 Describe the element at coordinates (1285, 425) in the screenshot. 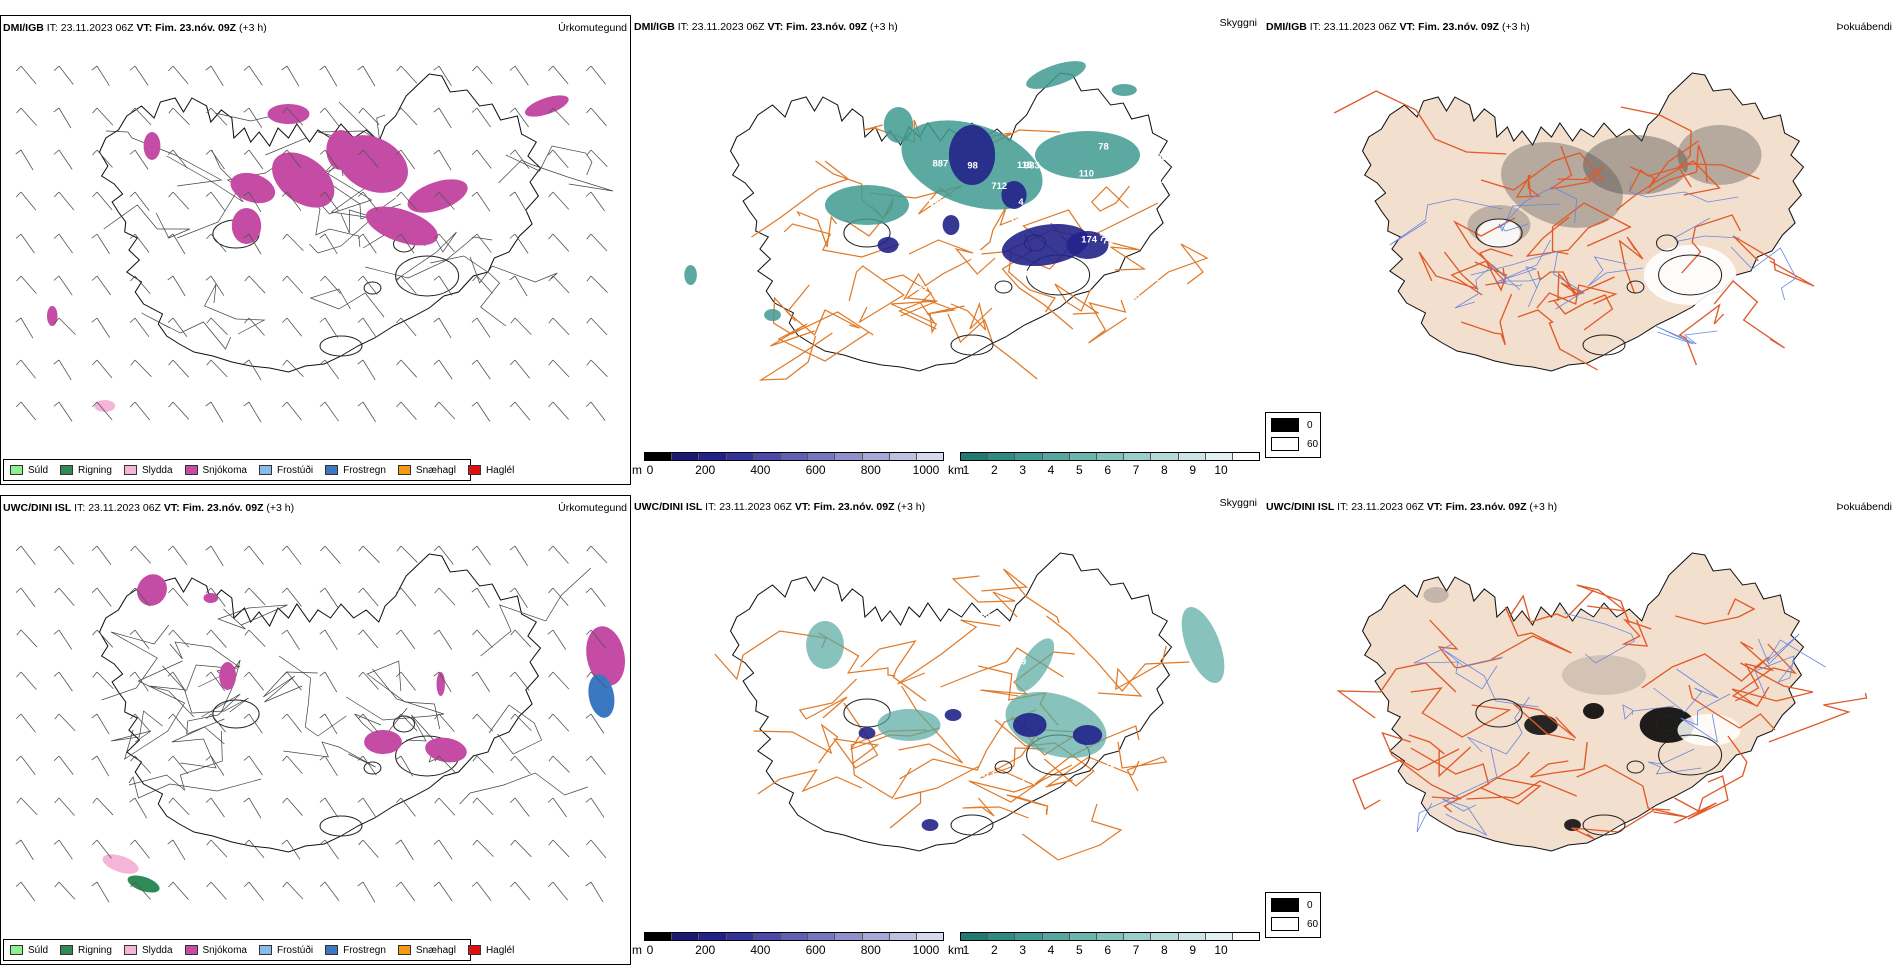

I see `fog-legend-swatch` at that location.